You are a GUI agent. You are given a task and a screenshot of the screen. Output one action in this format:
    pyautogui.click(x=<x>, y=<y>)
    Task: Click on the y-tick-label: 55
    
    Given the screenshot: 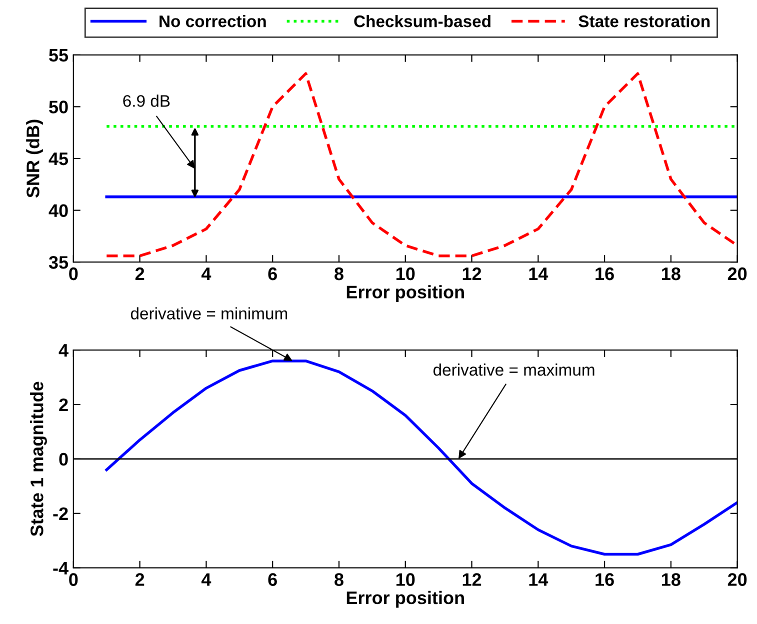 What is the action you would take?
    pyautogui.click(x=58, y=55)
    